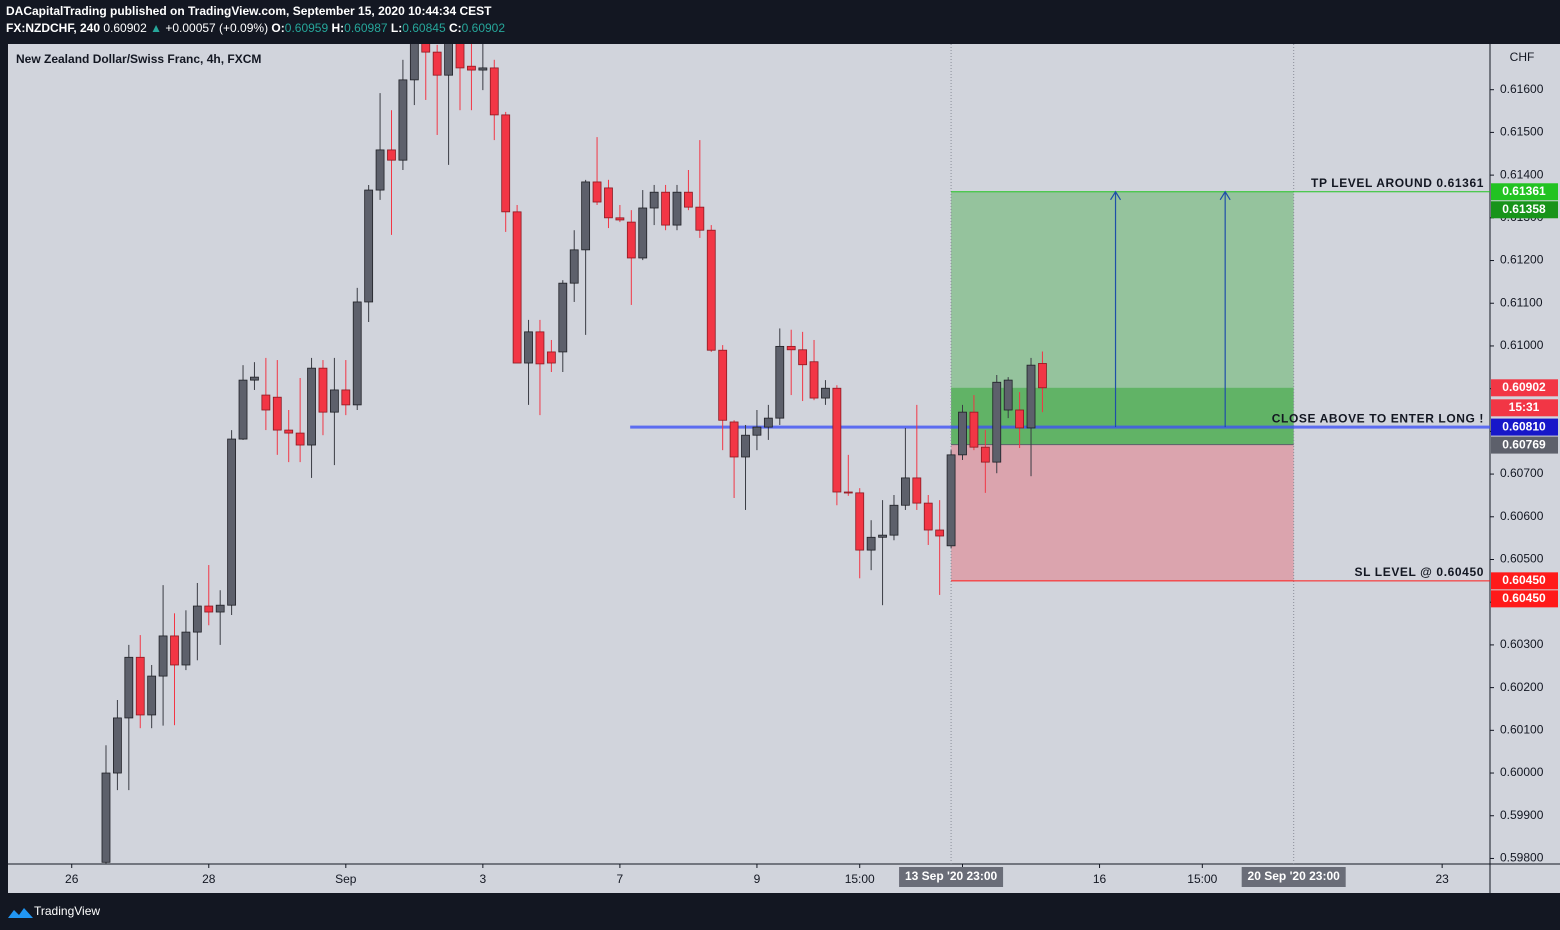  I want to click on y-tick-label: 0.61000, so click(1522, 345).